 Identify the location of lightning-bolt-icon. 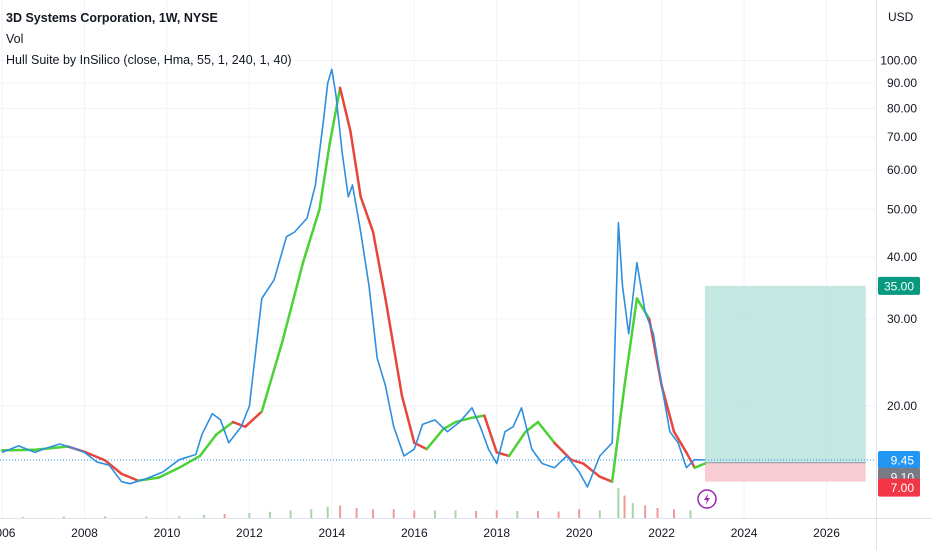
(706, 499).